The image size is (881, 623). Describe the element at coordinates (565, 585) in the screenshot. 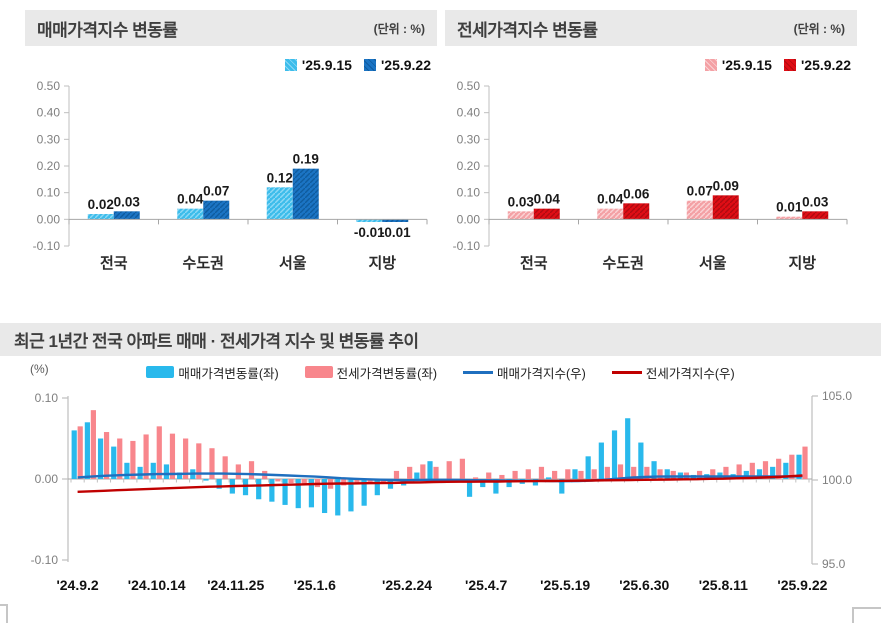

I see `x-axis-tick-label: '25.5.19` at that location.